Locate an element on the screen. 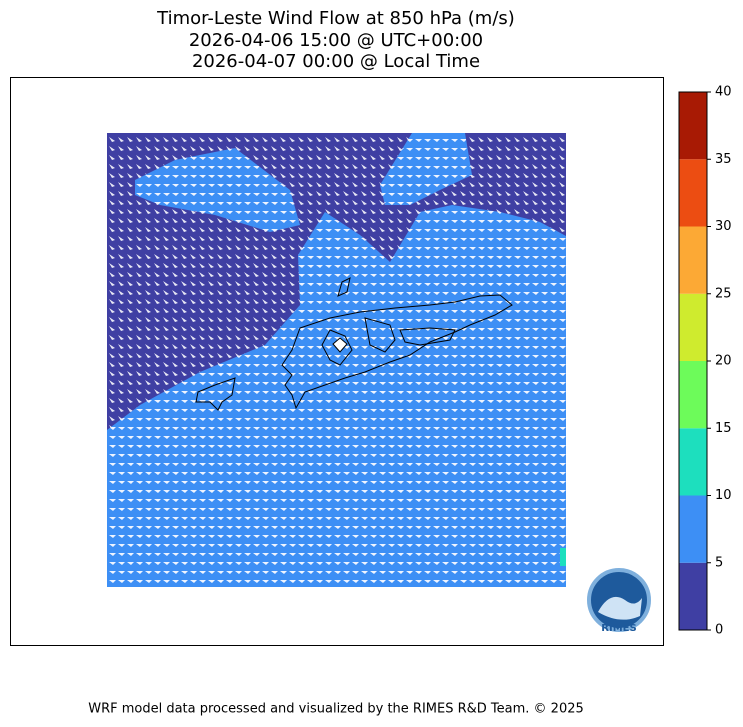 This screenshot has width=743, height=727. title: 2026-04-06 15:00 @ UTC+00:00 is located at coordinates (336, 40).